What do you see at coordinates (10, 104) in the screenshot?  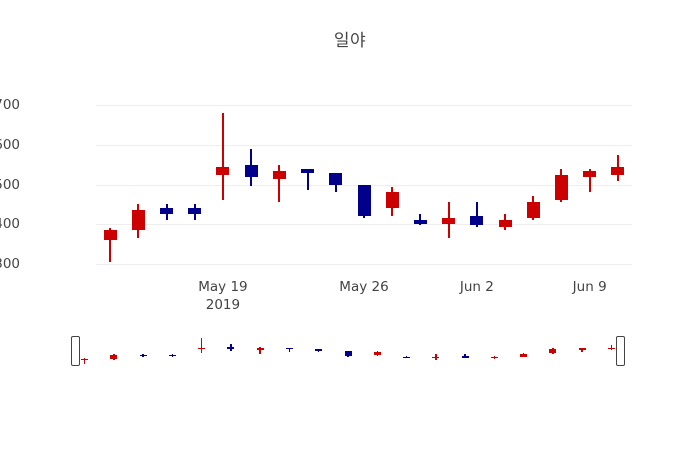 I see `y-axis-tick-1700: 1700` at bounding box center [10, 104].